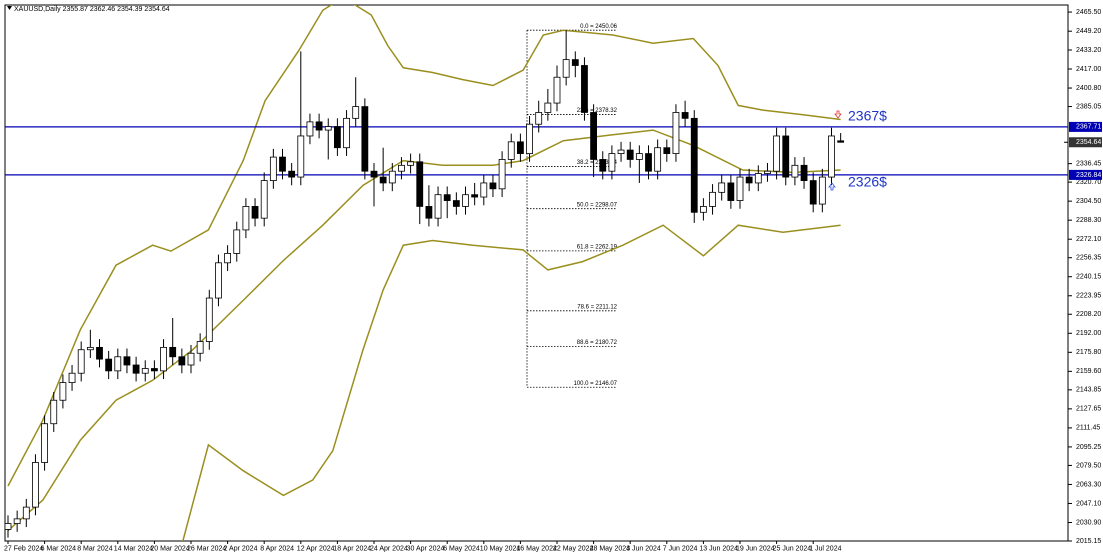 The image size is (1103, 558). I want to click on menu-icon, so click(9, 8).